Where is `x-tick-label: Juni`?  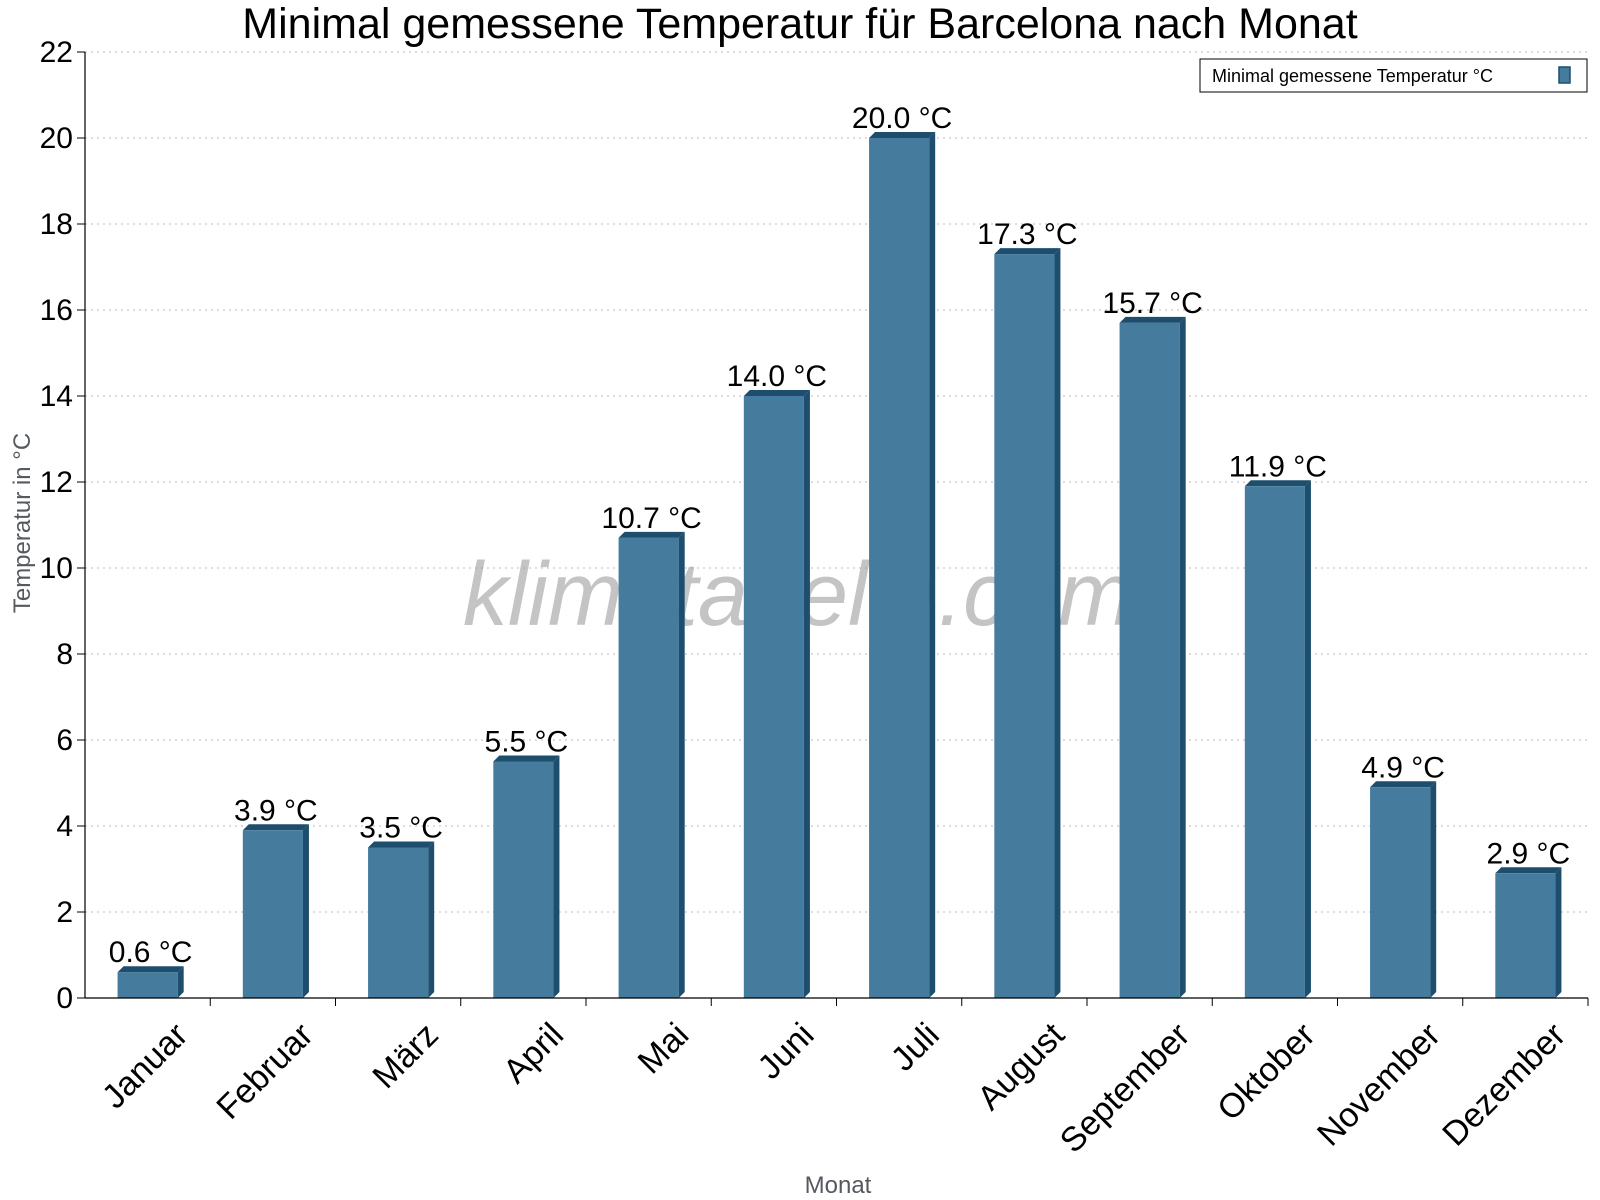
x-tick-label: Juni is located at coordinates (786, 1051).